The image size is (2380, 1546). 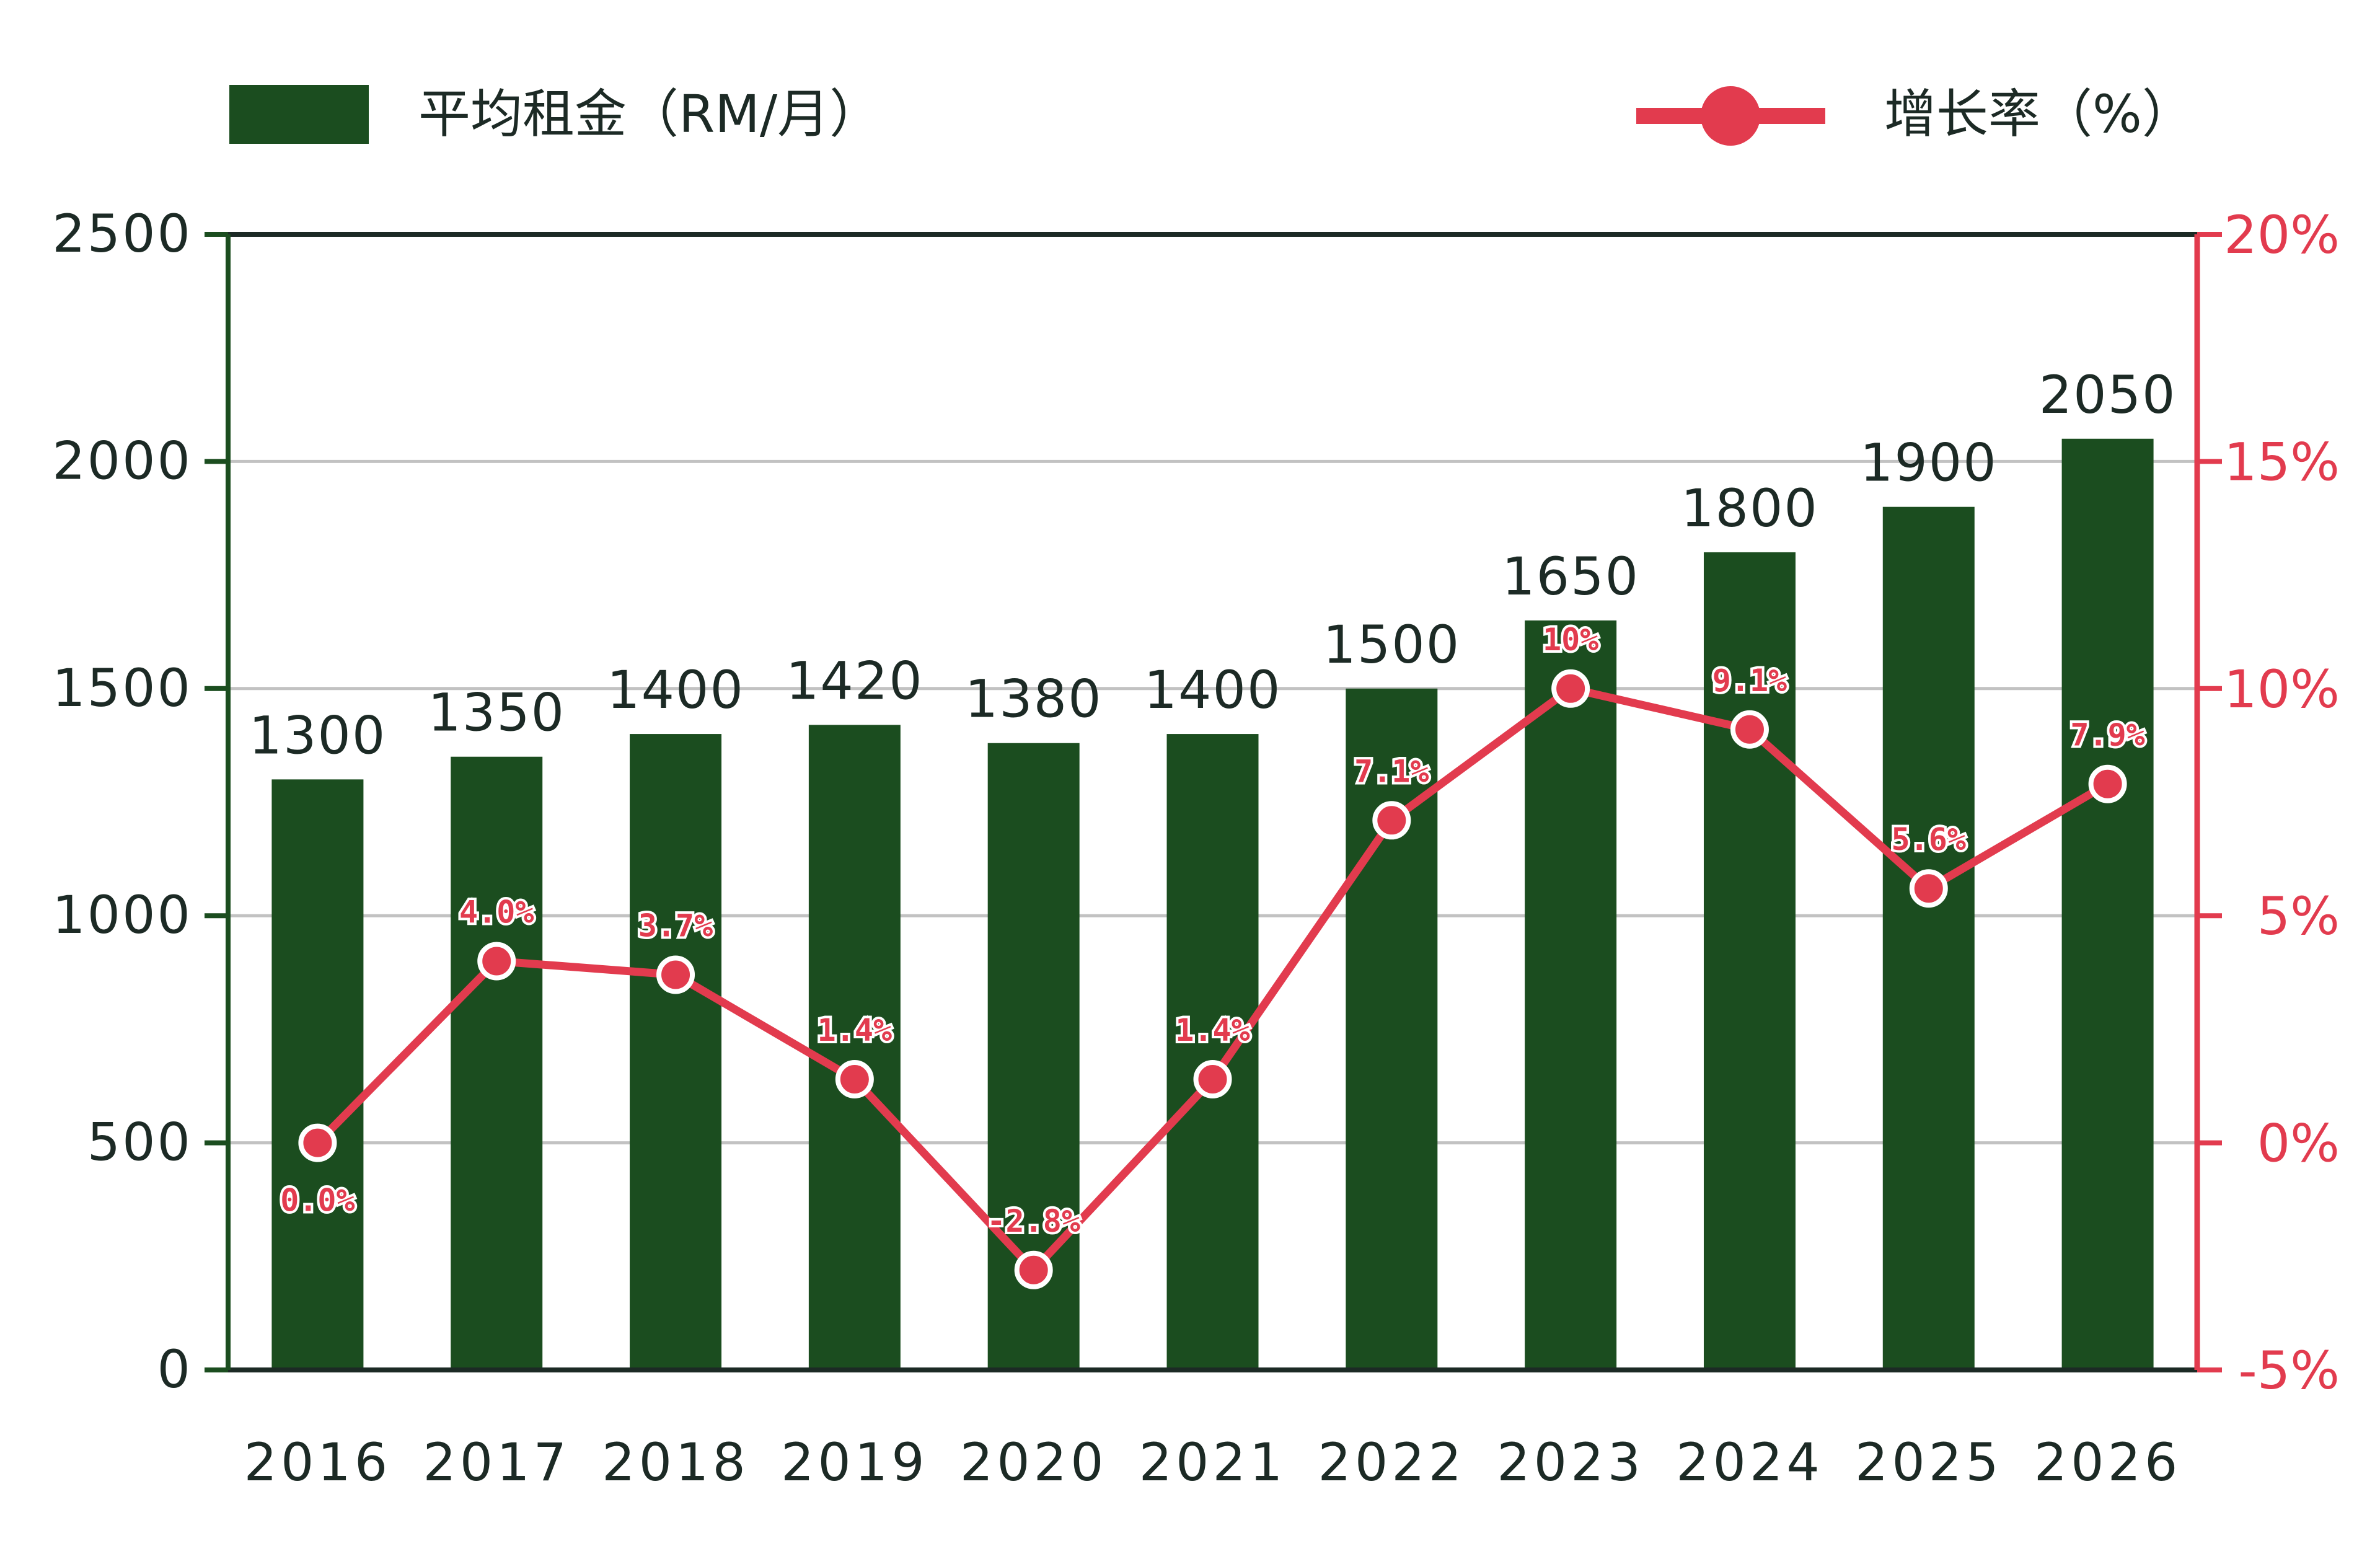 What do you see at coordinates (2107, 735) in the screenshot?
I see `growth-value-label: 7.9%` at bounding box center [2107, 735].